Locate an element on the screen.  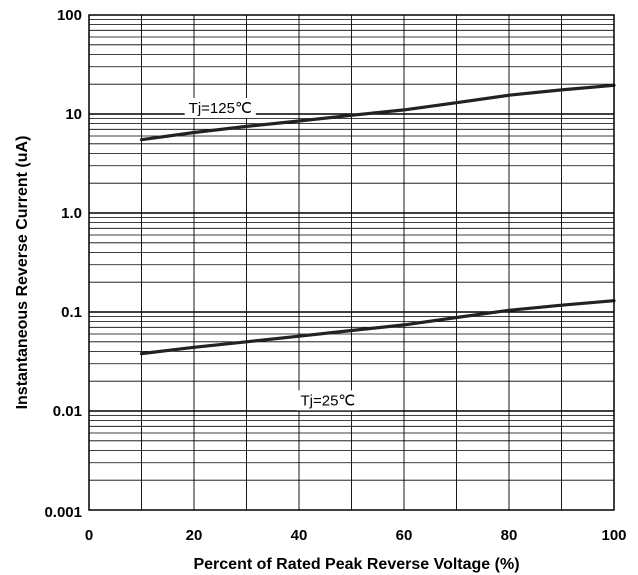
x-tick-label: 0 is located at coordinates (89, 535).